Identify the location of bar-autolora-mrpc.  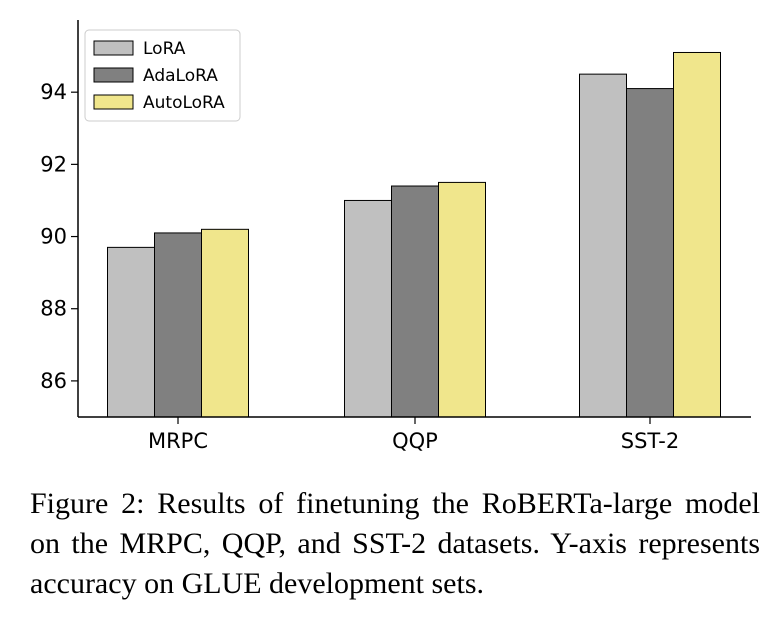
(225, 323).